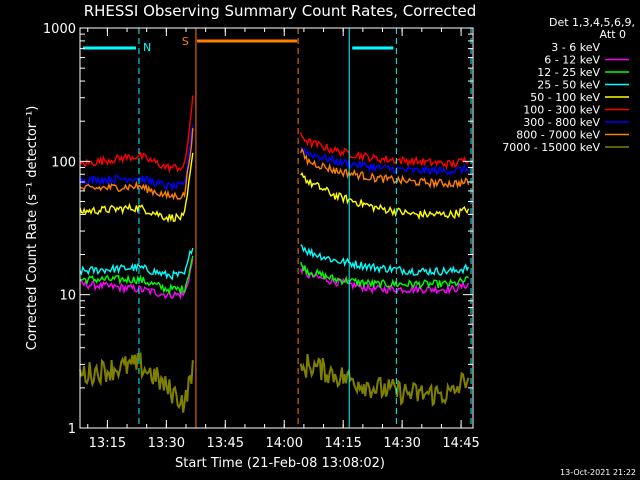 This screenshot has width=640, height=480. Describe the element at coordinates (63, 162) in the screenshot. I see `y-tick-label: 100` at that location.